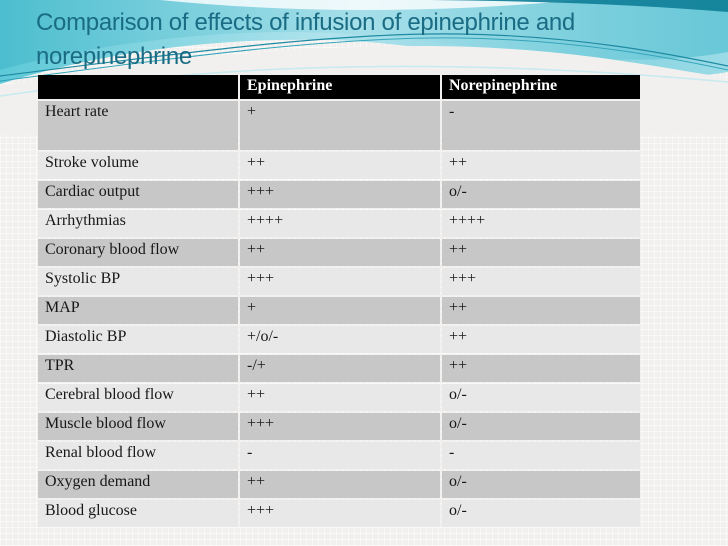 This screenshot has height=546, width=728. I want to click on row-label: Diastolic BP, so click(138, 339).